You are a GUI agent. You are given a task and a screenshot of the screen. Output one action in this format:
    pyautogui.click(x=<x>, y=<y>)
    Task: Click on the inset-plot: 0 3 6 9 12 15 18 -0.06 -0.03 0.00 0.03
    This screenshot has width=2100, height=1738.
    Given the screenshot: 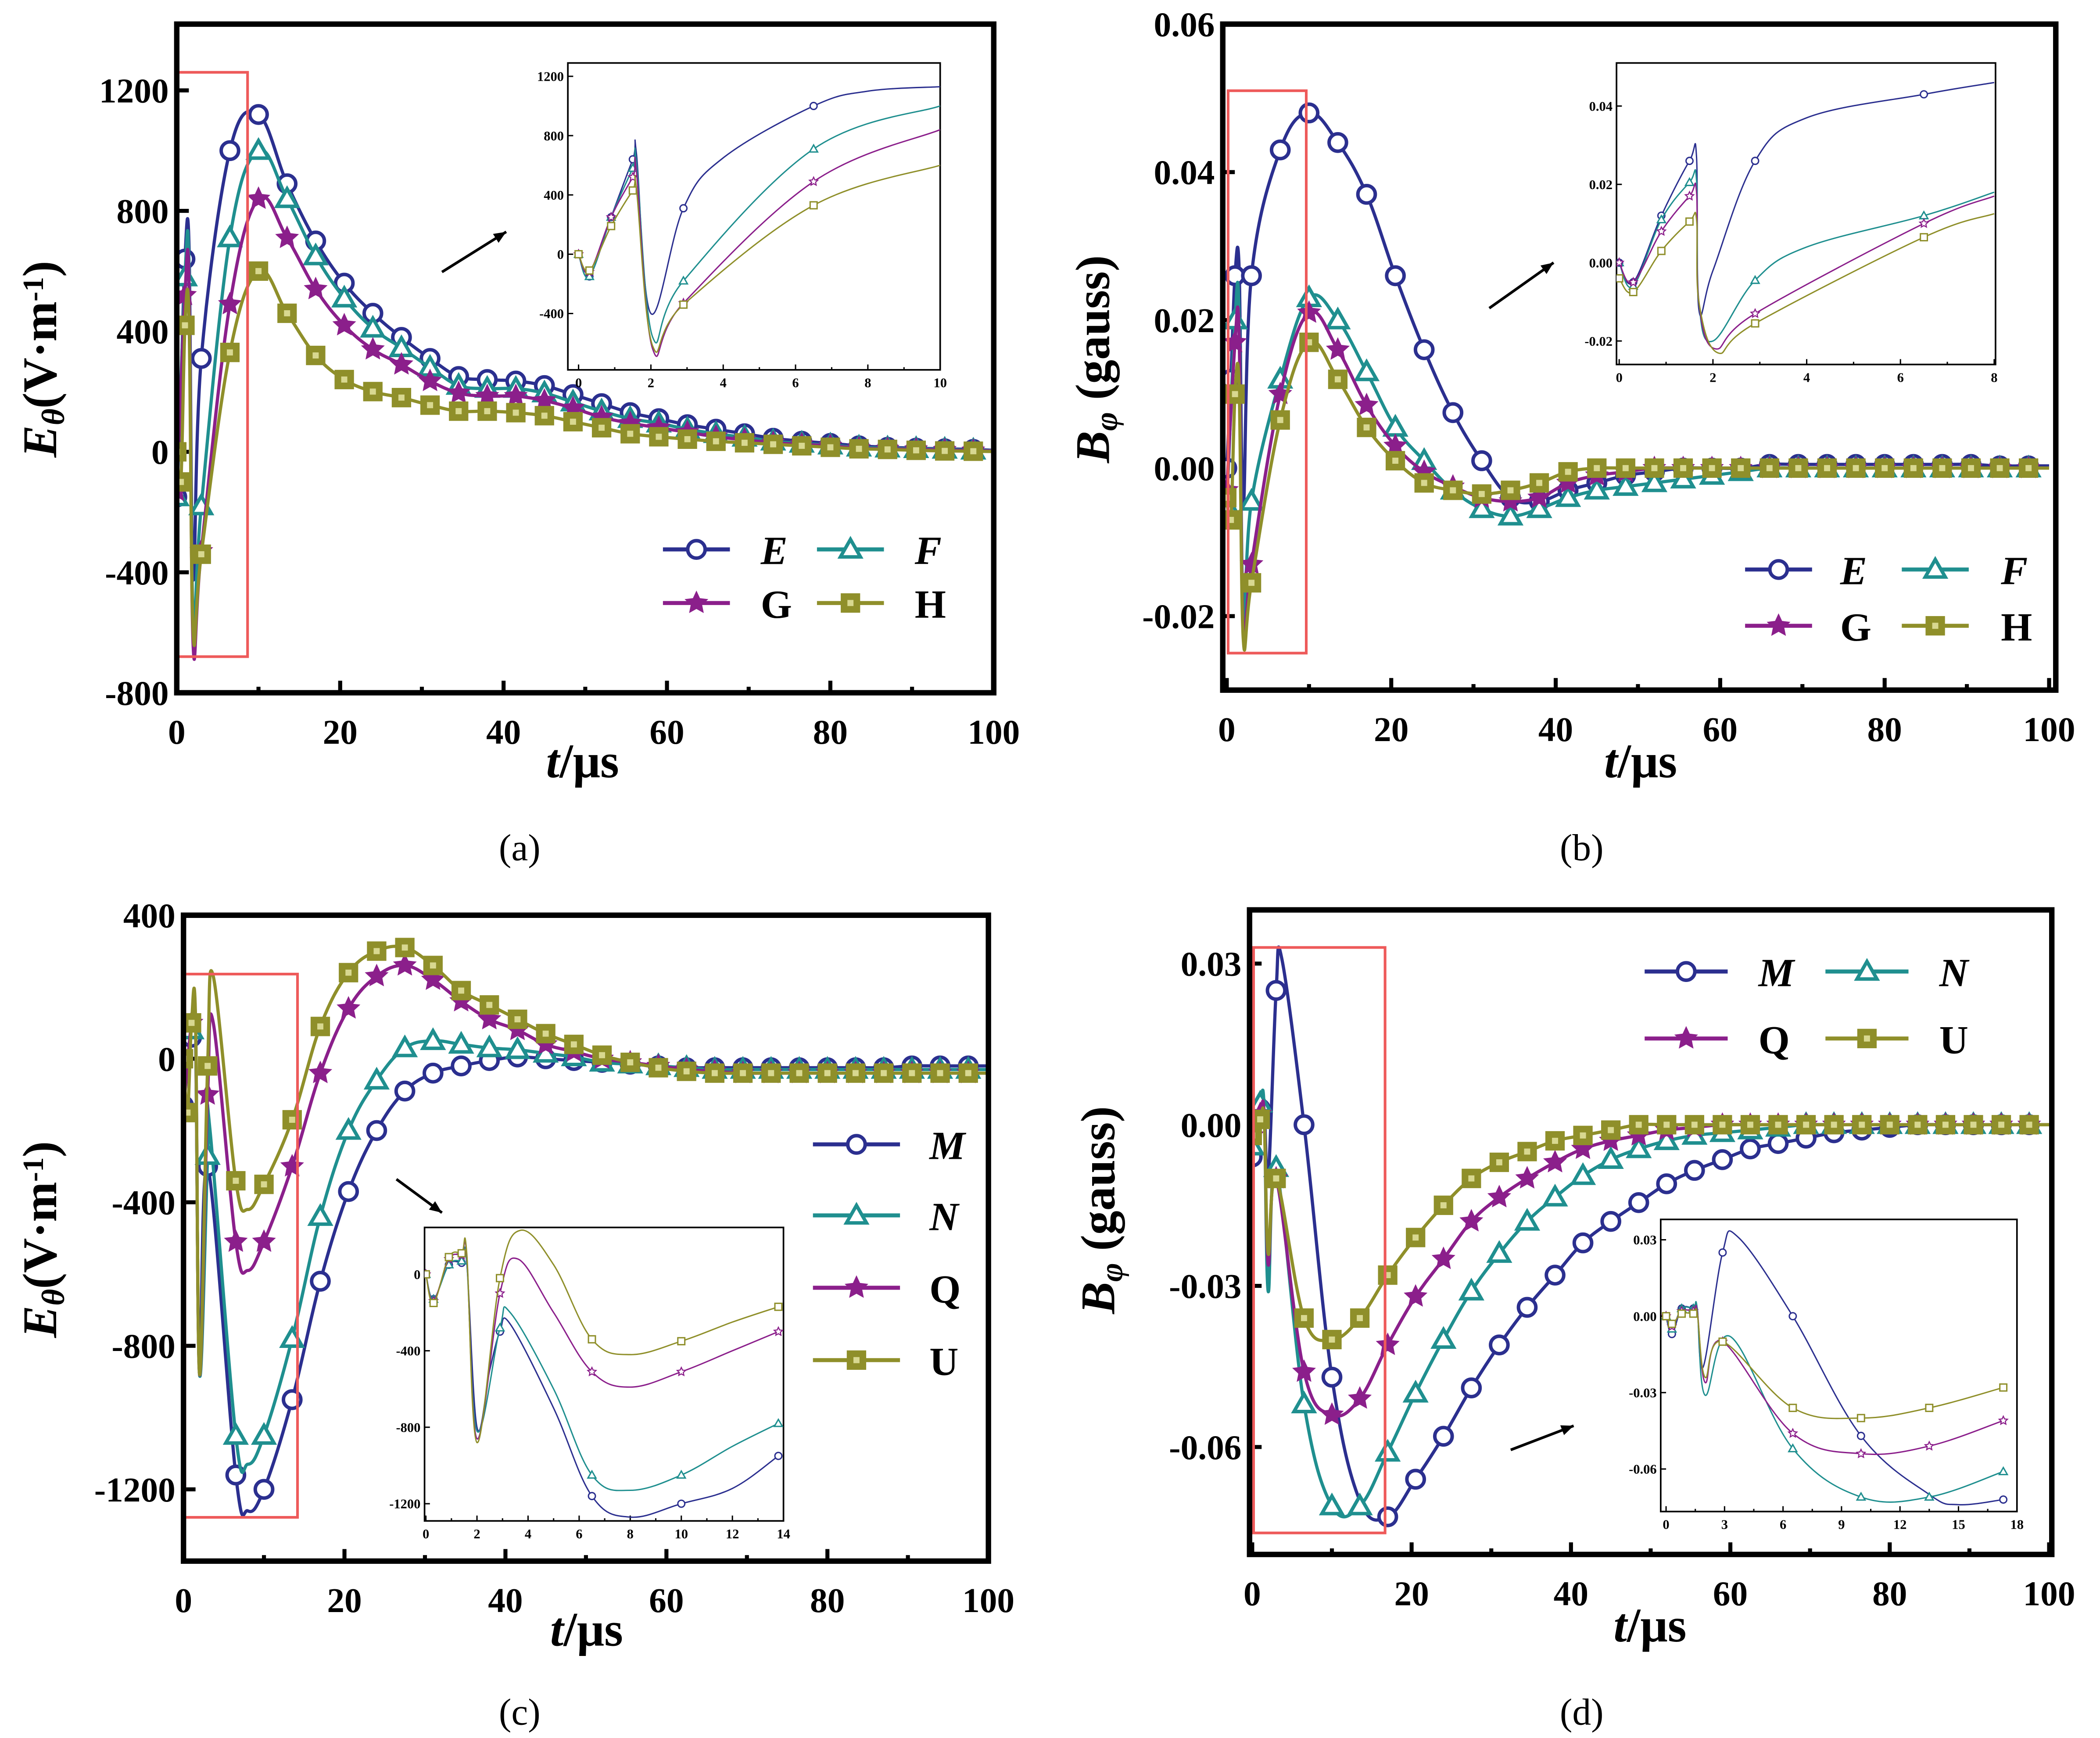 What is the action you would take?
    pyautogui.click(x=1827, y=1375)
    